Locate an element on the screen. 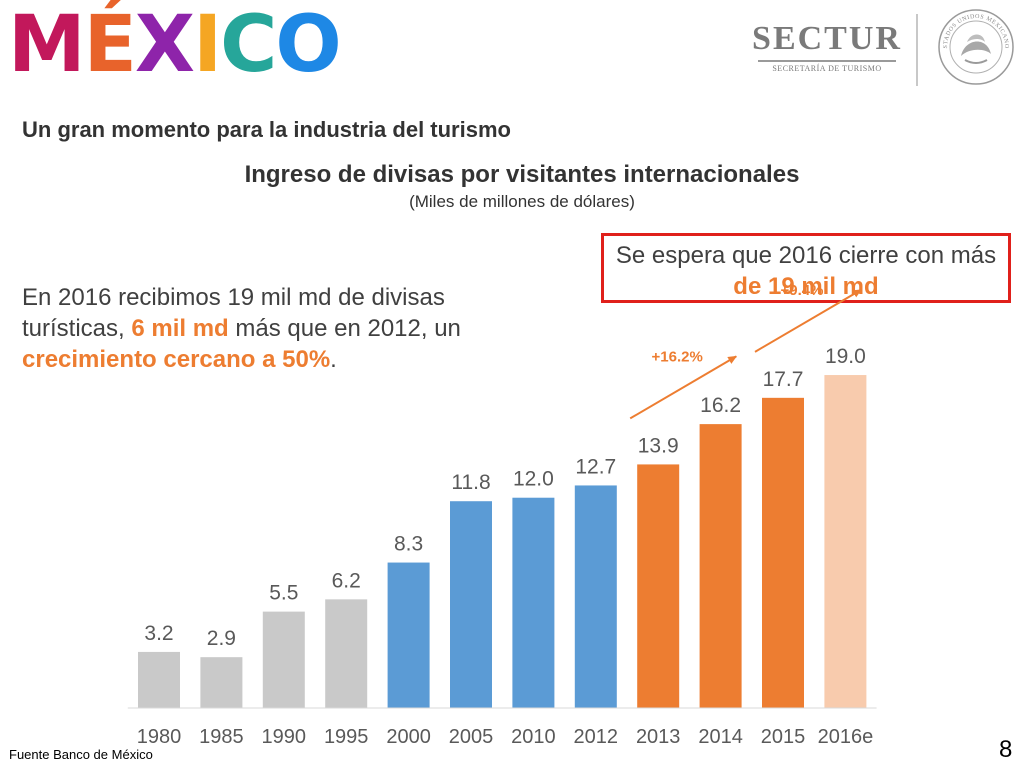 This screenshot has height=768, width=1024. bar-1980 is located at coordinates (159, 679).